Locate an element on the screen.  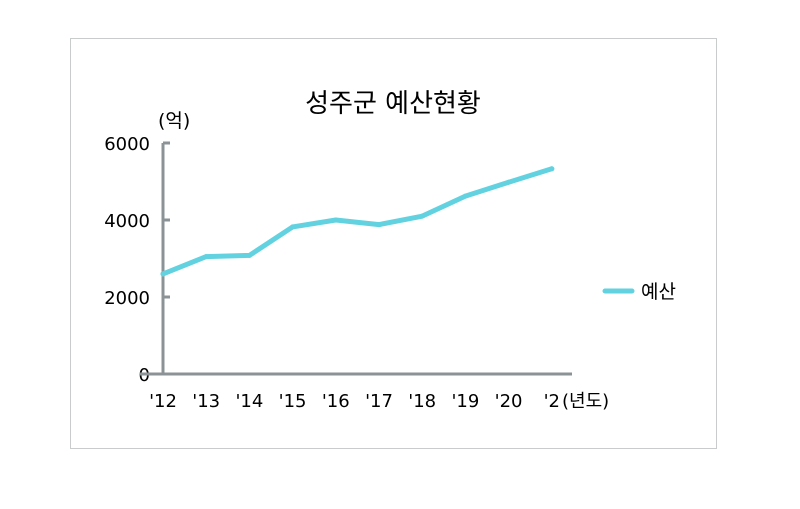
series-line-budget is located at coordinates (357, 221).